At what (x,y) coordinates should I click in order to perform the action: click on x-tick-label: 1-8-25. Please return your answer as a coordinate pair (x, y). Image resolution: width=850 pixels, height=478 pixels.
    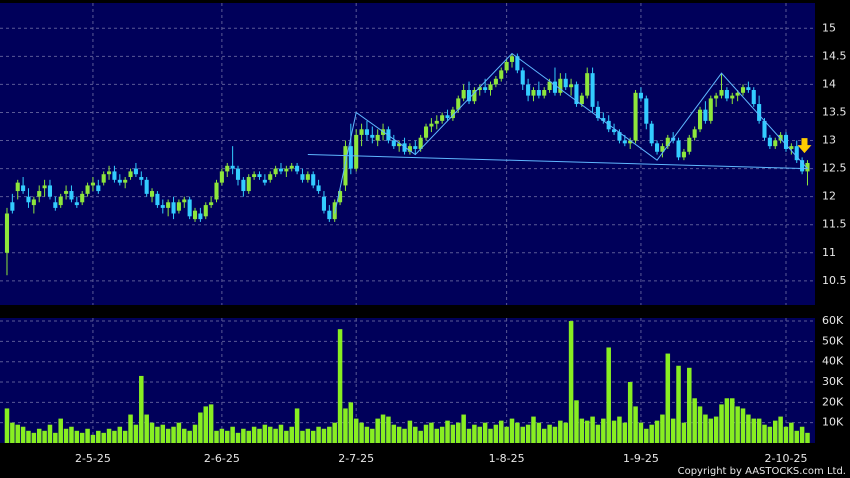
    Looking at the image, I should click on (507, 458).